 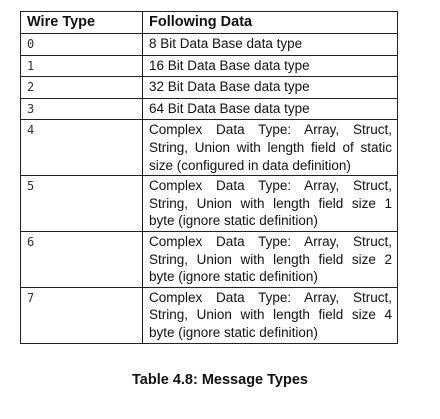 I want to click on wire-type-cell: 3, so click(x=81, y=109).